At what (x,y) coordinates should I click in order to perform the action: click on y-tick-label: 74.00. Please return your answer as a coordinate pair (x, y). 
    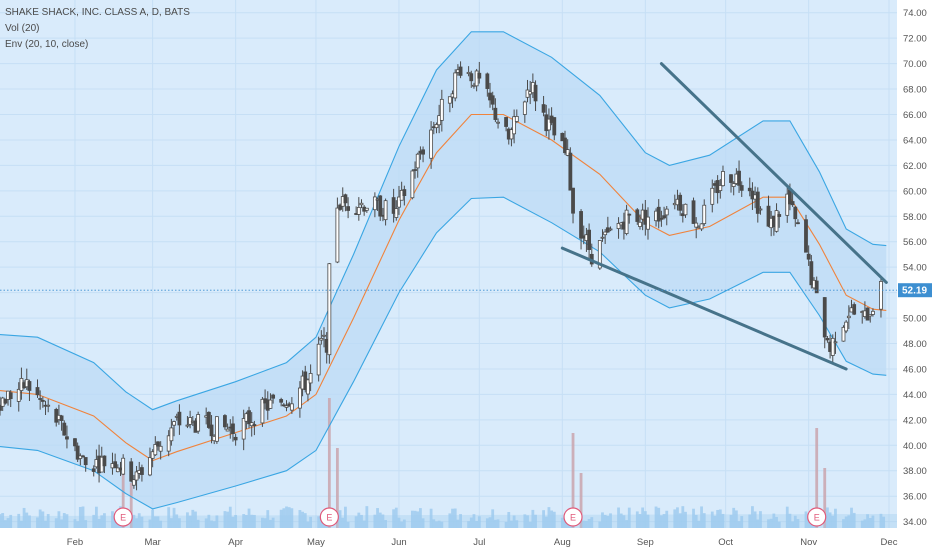
    Looking at the image, I should click on (915, 13).